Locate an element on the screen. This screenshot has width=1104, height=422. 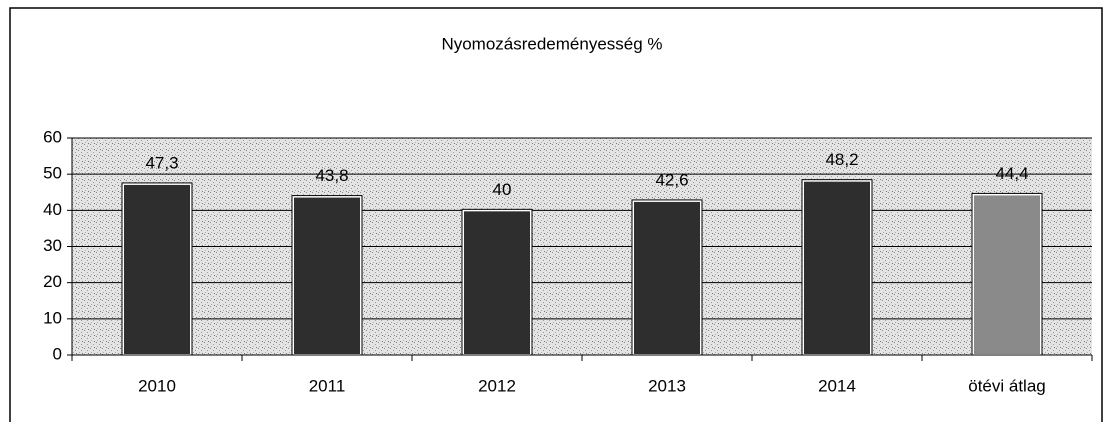
y-tick-label: 50 is located at coordinates (52, 173).